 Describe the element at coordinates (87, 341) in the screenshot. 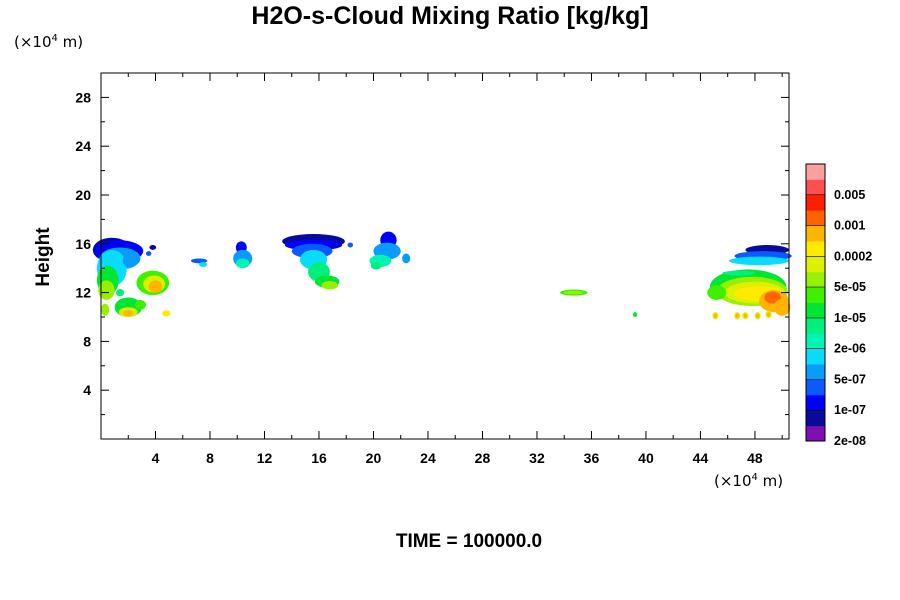

I see `y-tick-label: 8` at that location.